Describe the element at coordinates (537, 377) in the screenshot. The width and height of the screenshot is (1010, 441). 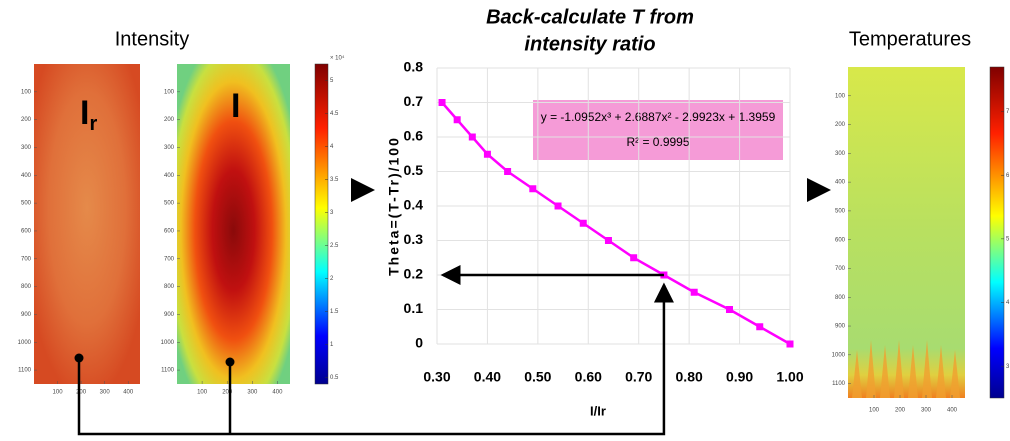
I see `x-tick-label: 0.50` at that location.